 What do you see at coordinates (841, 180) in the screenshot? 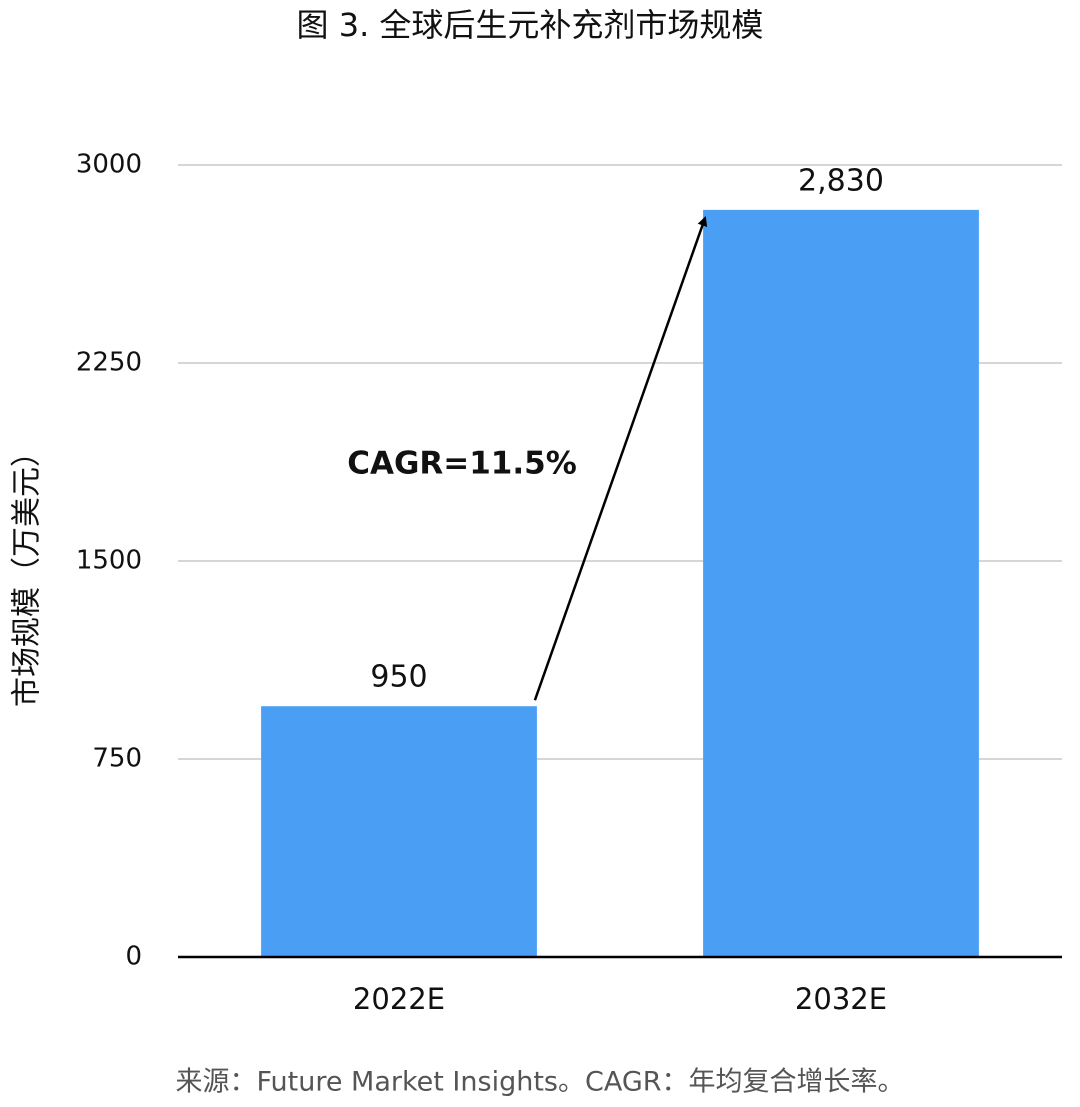
I see `value-label: 2,830` at bounding box center [841, 180].